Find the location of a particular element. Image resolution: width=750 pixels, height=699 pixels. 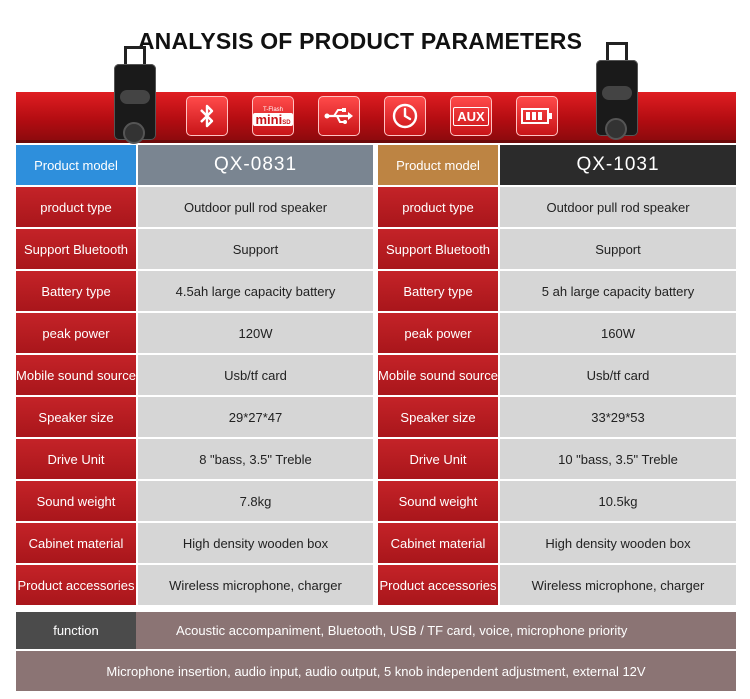

row-value-left: Outdoor pull rod speaker is located at coordinates (255, 207).